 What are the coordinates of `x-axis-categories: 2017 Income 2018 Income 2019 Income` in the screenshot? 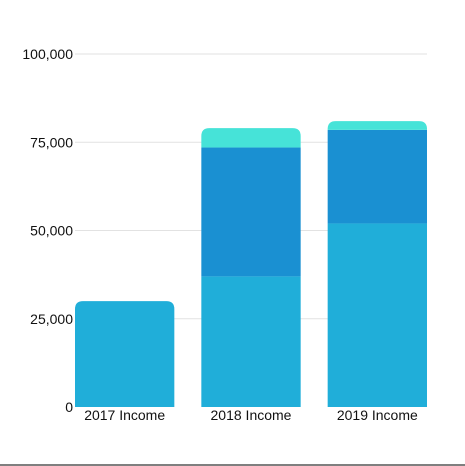 It's located at (251, 415).